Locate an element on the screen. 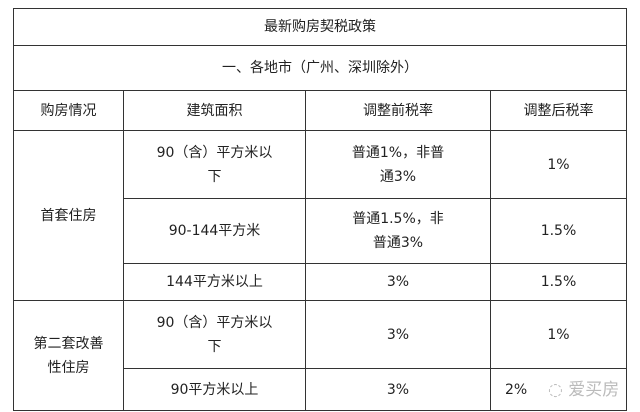 The height and width of the screenshot is (412, 640). area-cell: 90平方米以上 is located at coordinates (214, 389).